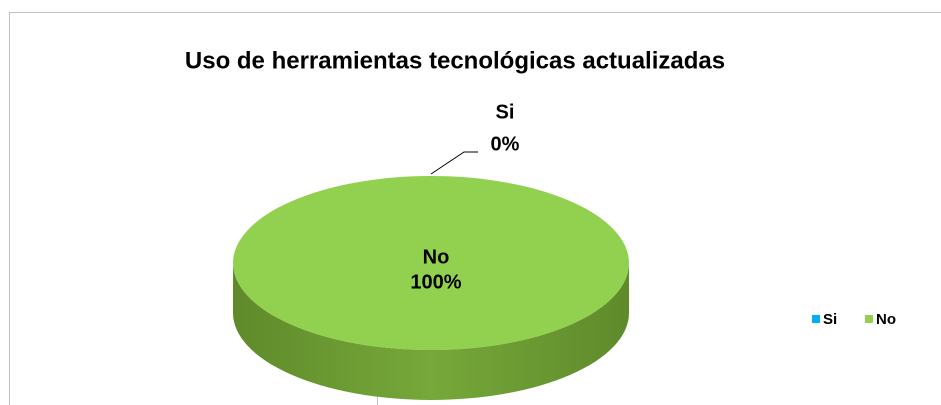 The width and height of the screenshot is (941, 405). What do you see at coordinates (505, 144) in the screenshot?
I see `data-label-value: 0%` at bounding box center [505, 144].